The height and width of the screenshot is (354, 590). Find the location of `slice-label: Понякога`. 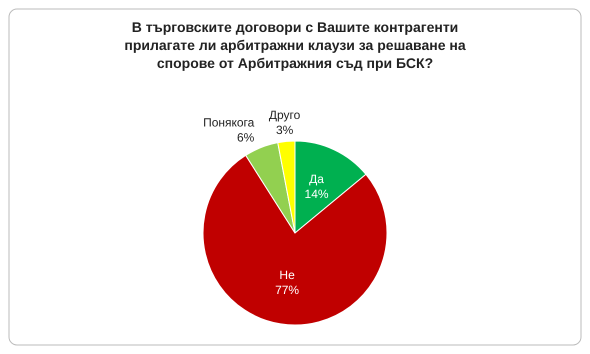

slice-label: Понякога is located at coordinates (229, 122).